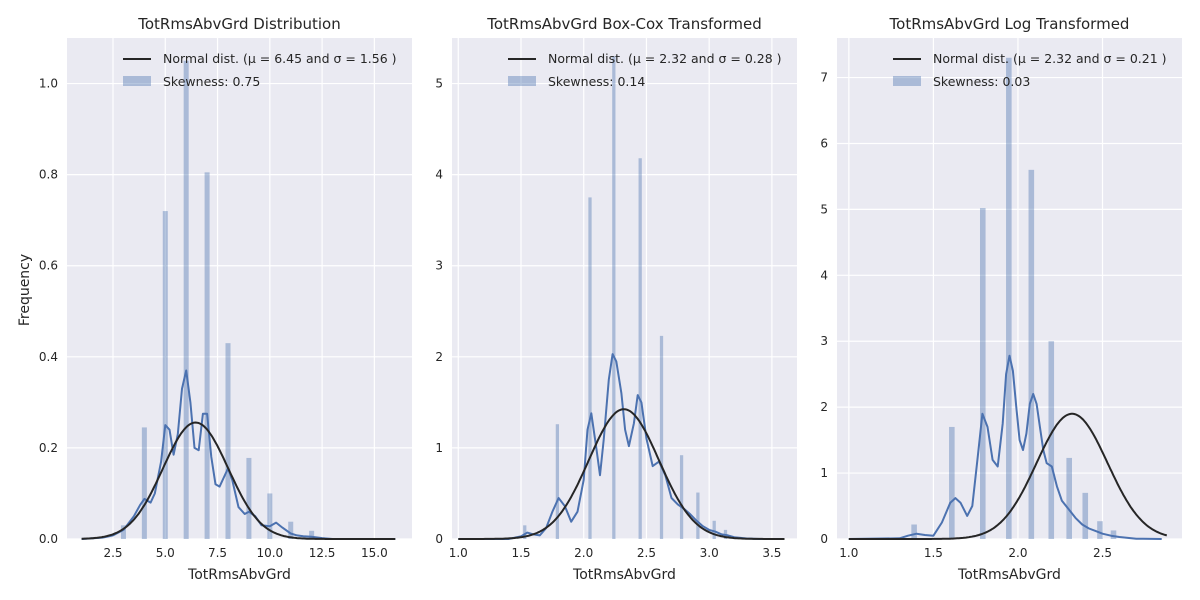 Image resolution: width=1200 pixels, height=600 pixels. Describe the element at coordinates (624, 24) in the screenshot. I see `chart-title: TotRmsAbvGrd Box-Cox Transformed` at that location.